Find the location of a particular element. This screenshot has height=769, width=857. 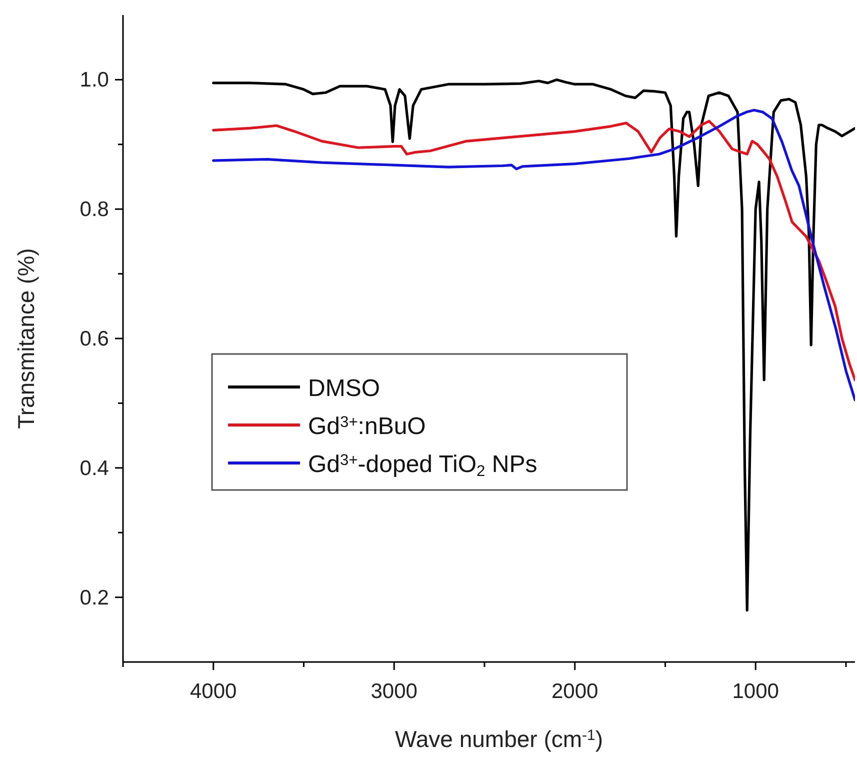

legend-label: Gd$^{3+}$-doped TiO$_{2}$ NPs is located at coordinates (423, 465).